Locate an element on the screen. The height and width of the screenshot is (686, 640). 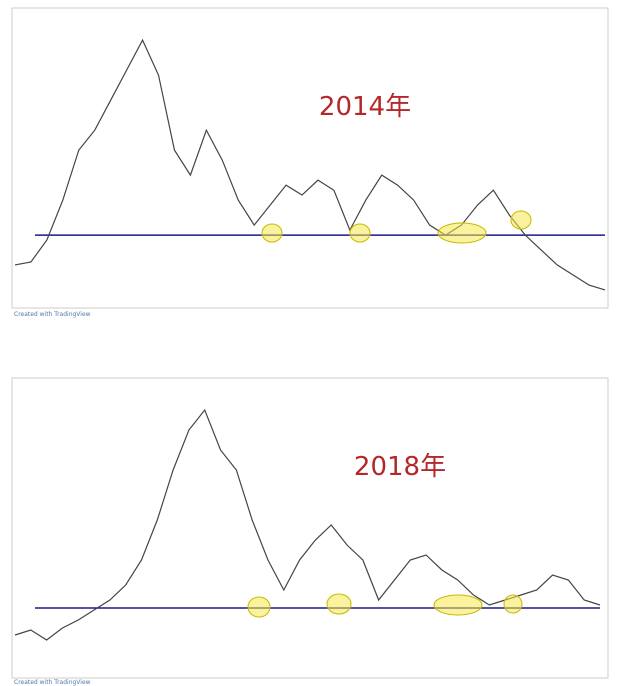
chart-title: 2018年 is located at coordinates (400, 467).